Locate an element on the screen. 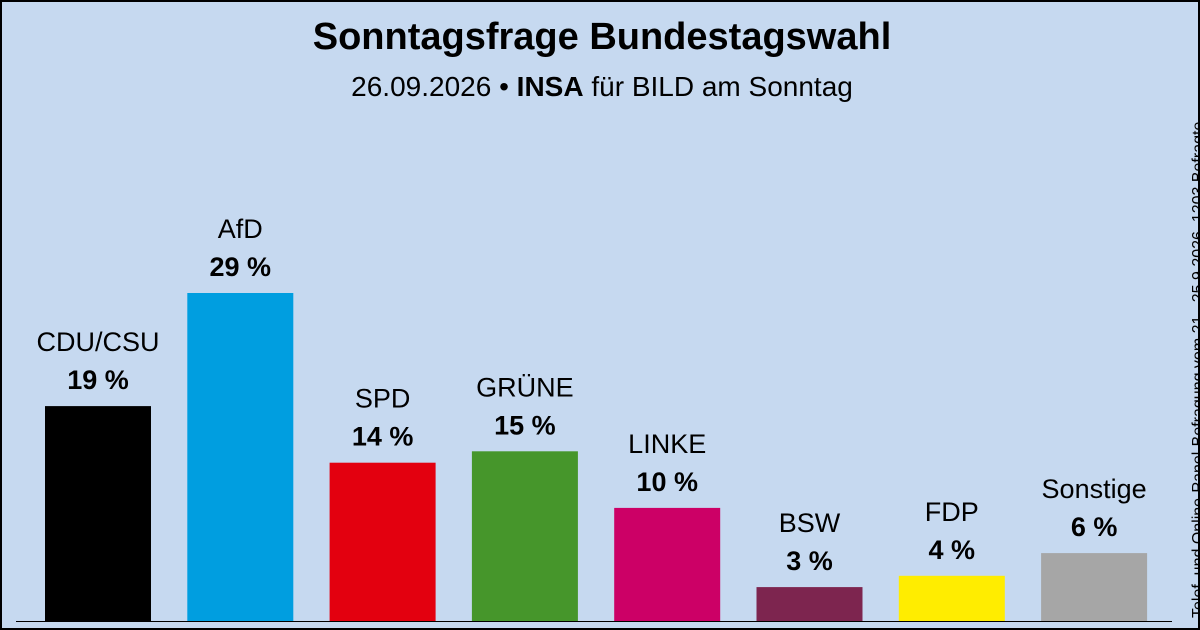 The width and height of the screenshot is (1200, 630). value-label-sonstige: 6 % is located at coordinates (1094, 527).